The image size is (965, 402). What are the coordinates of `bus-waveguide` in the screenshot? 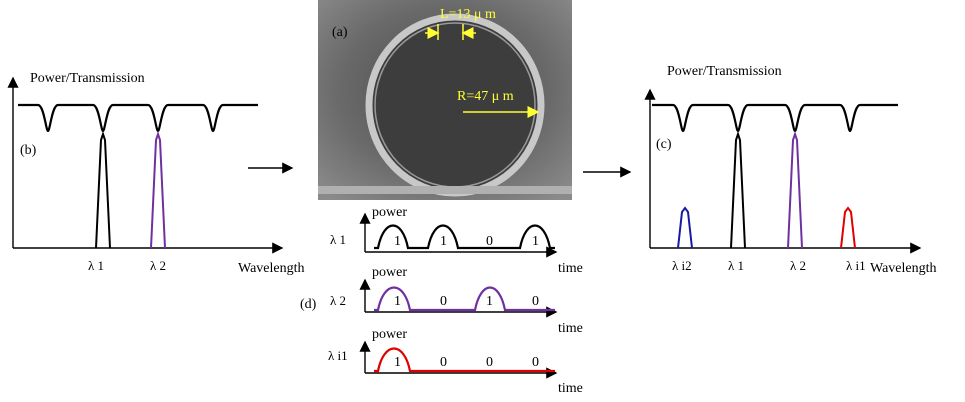 It's located at (445, 190).